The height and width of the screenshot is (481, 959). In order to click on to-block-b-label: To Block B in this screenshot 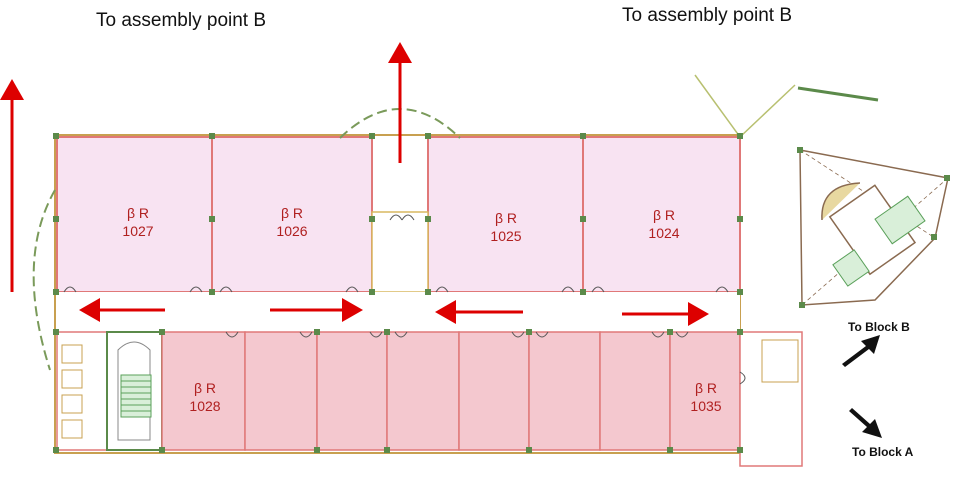, I will do `click(879, 327)`.